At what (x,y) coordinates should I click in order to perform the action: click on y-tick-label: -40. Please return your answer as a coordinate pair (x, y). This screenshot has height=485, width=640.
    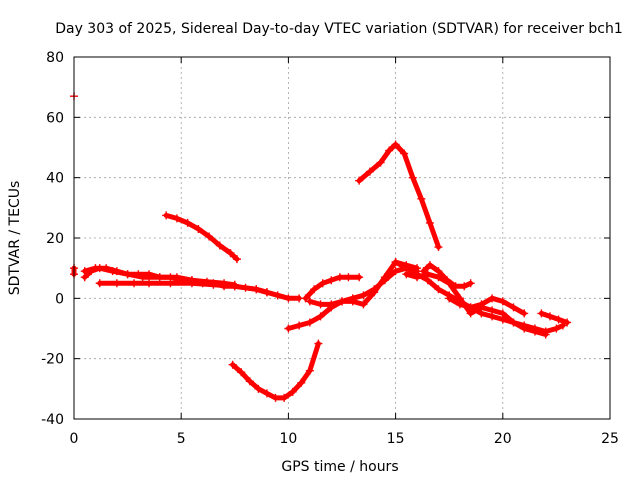
    Looking at the image, I should click on (52, 420).